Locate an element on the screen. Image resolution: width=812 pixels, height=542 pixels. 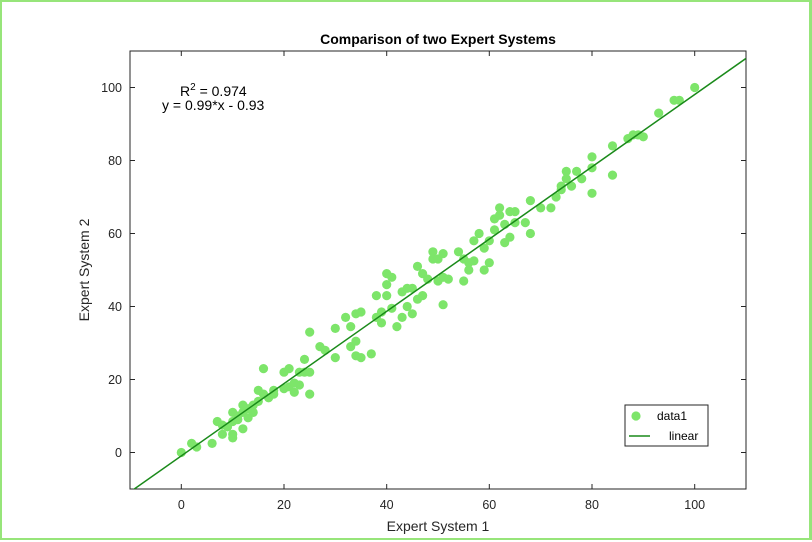
chart-title: Comparison of two Expert Systems is located at coordinates (438, 39).